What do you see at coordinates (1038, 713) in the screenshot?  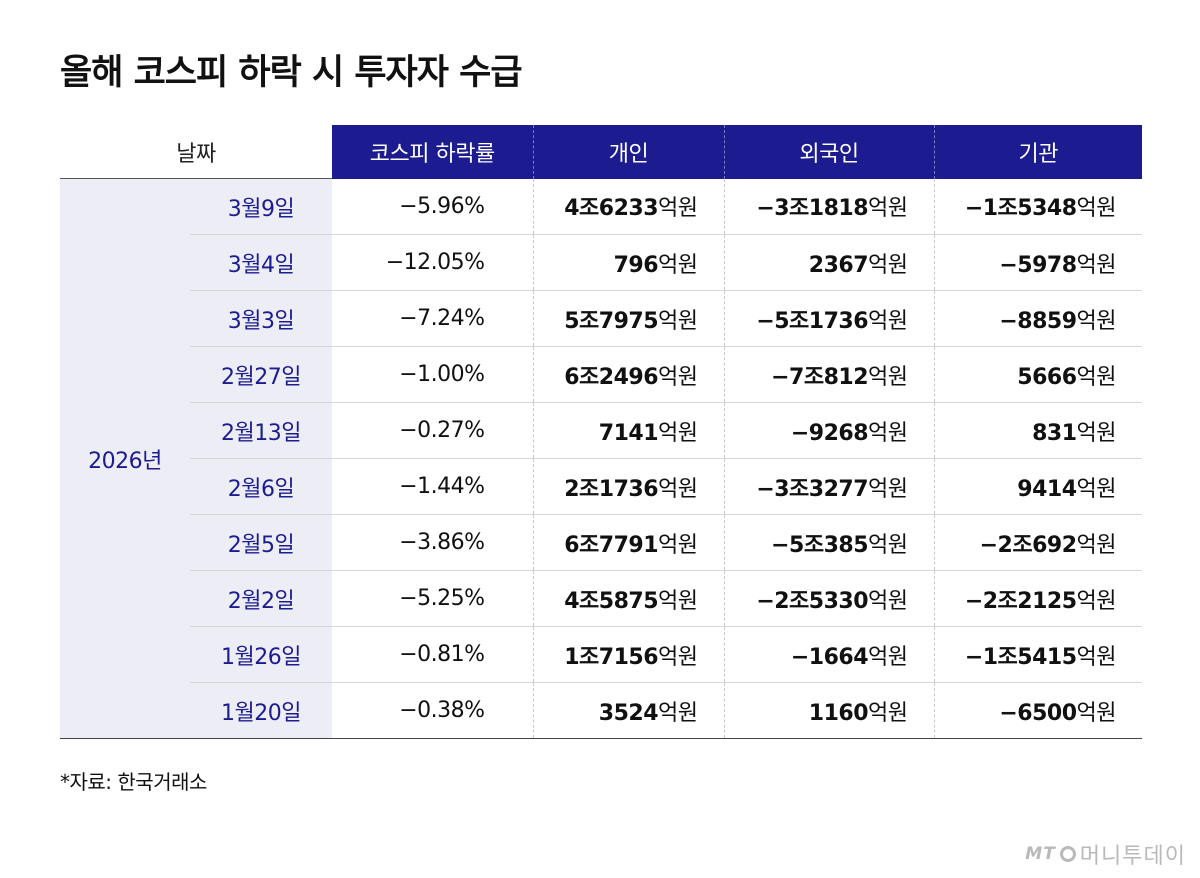 I see `institution-cell-value: −6500` at bounding box center [1038, 713].